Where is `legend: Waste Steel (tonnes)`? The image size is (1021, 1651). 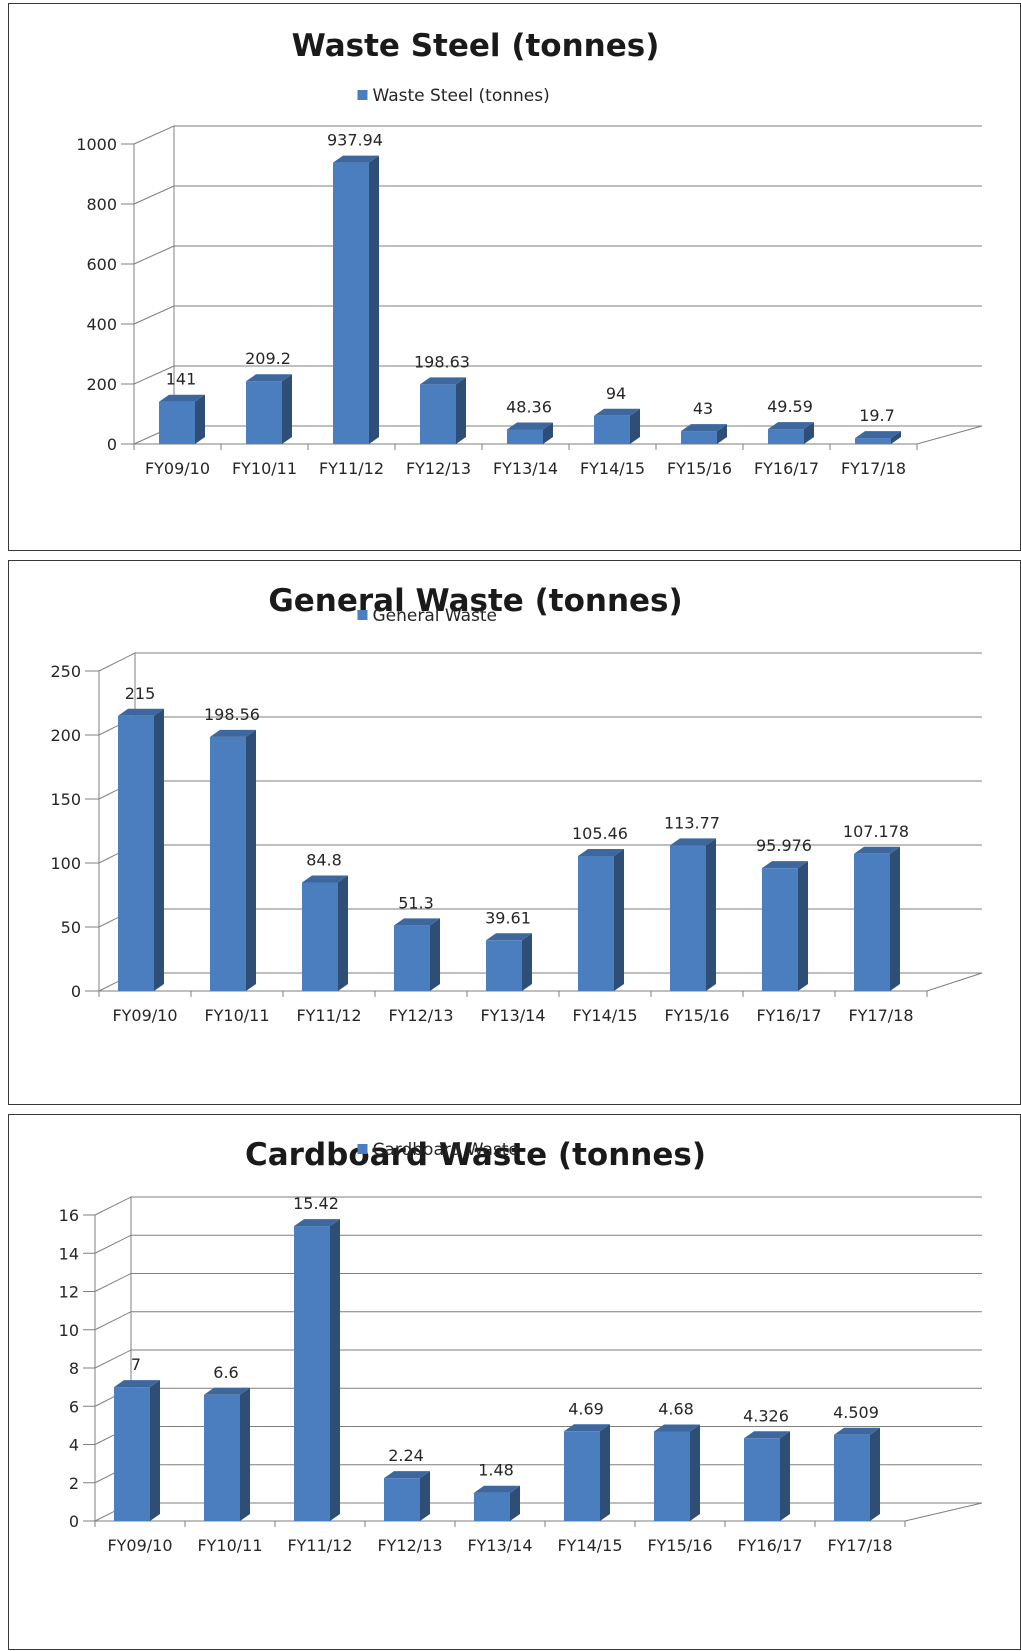 legend: Waste Steel (tonnes) is located at coordinates (453, 96).